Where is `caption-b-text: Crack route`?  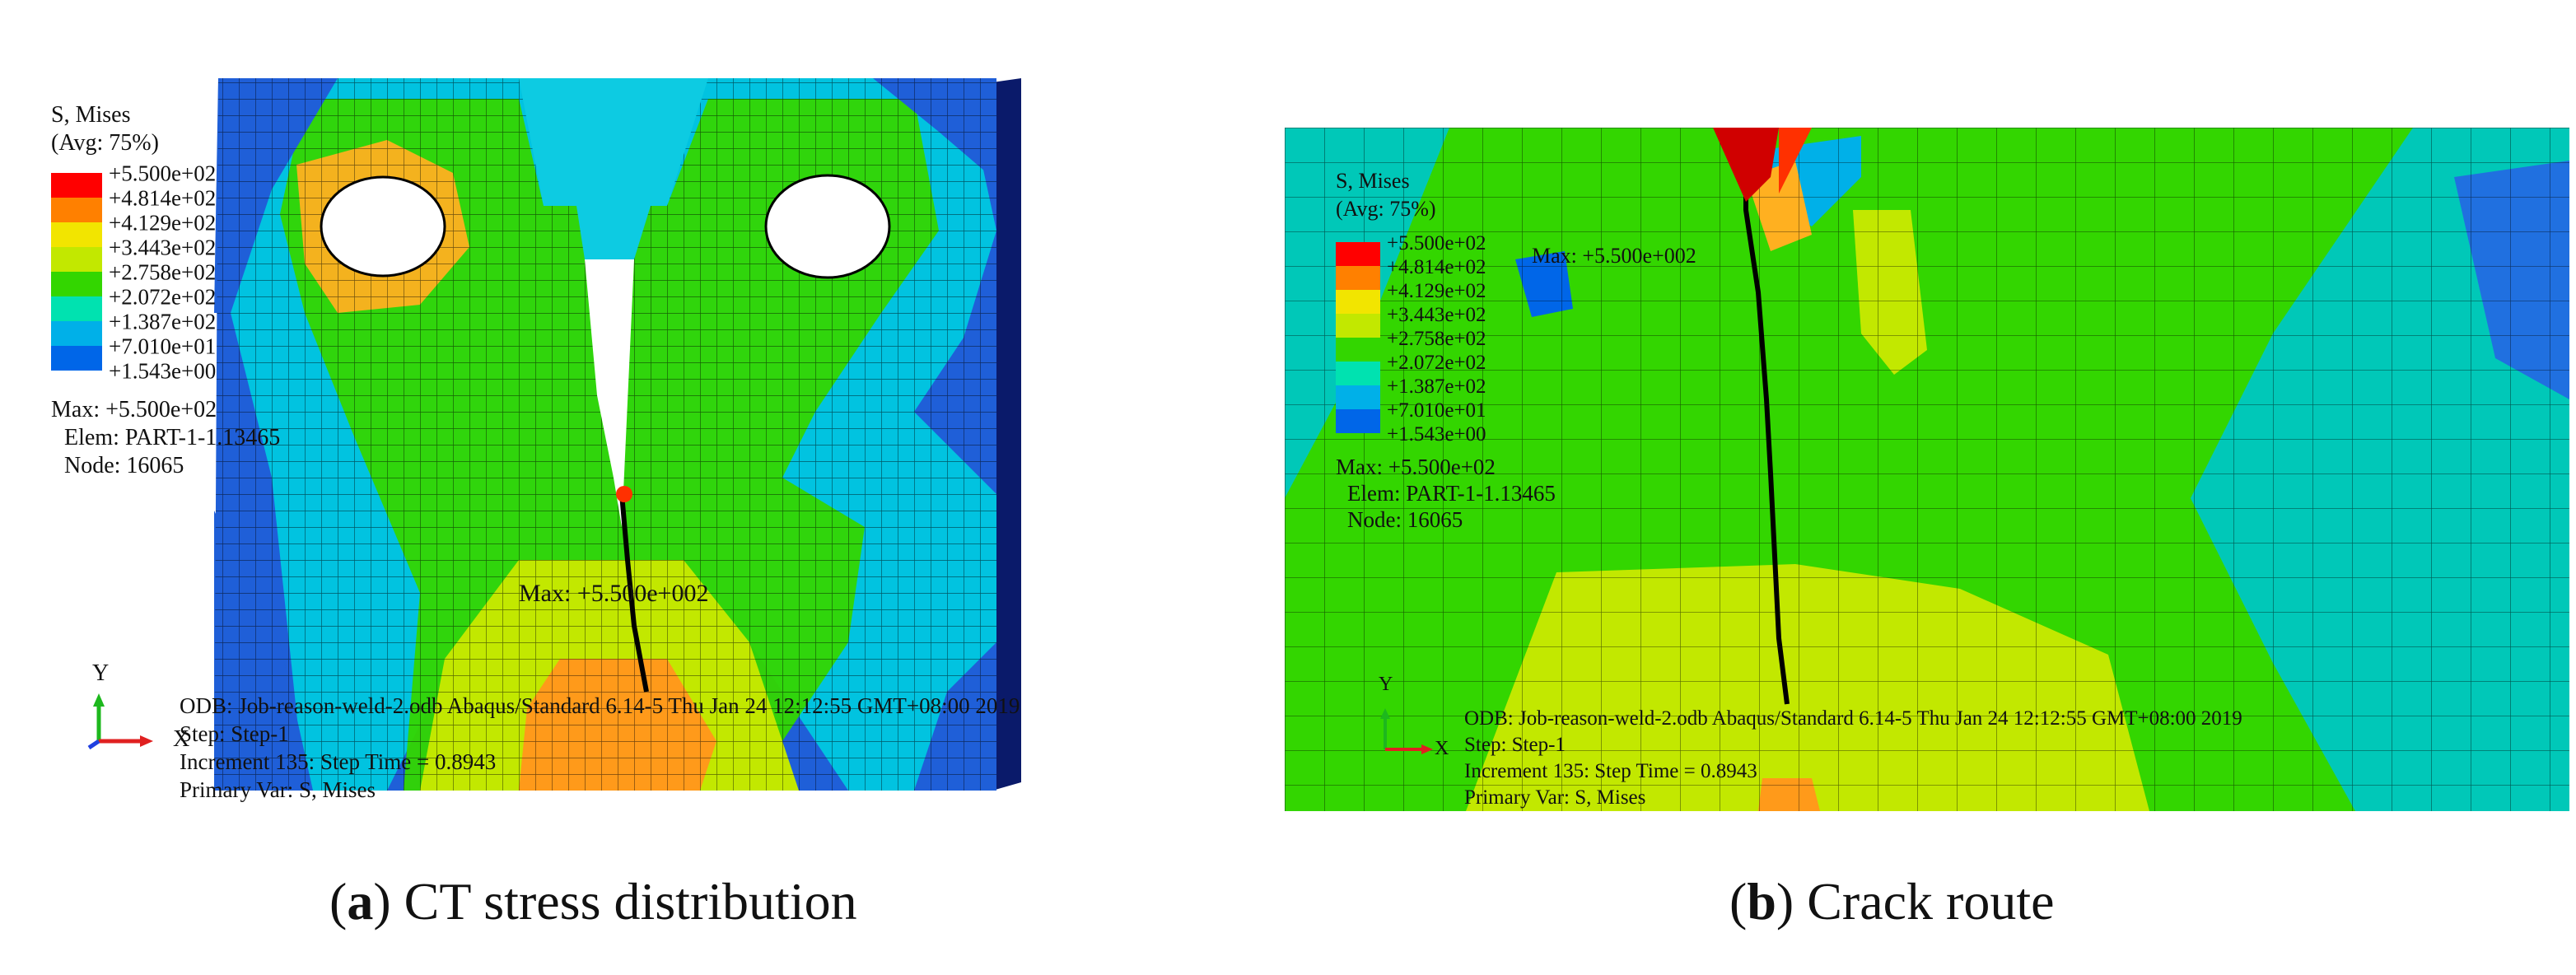 caption-b-text: Crack route is located at coordinates (1924, 901).